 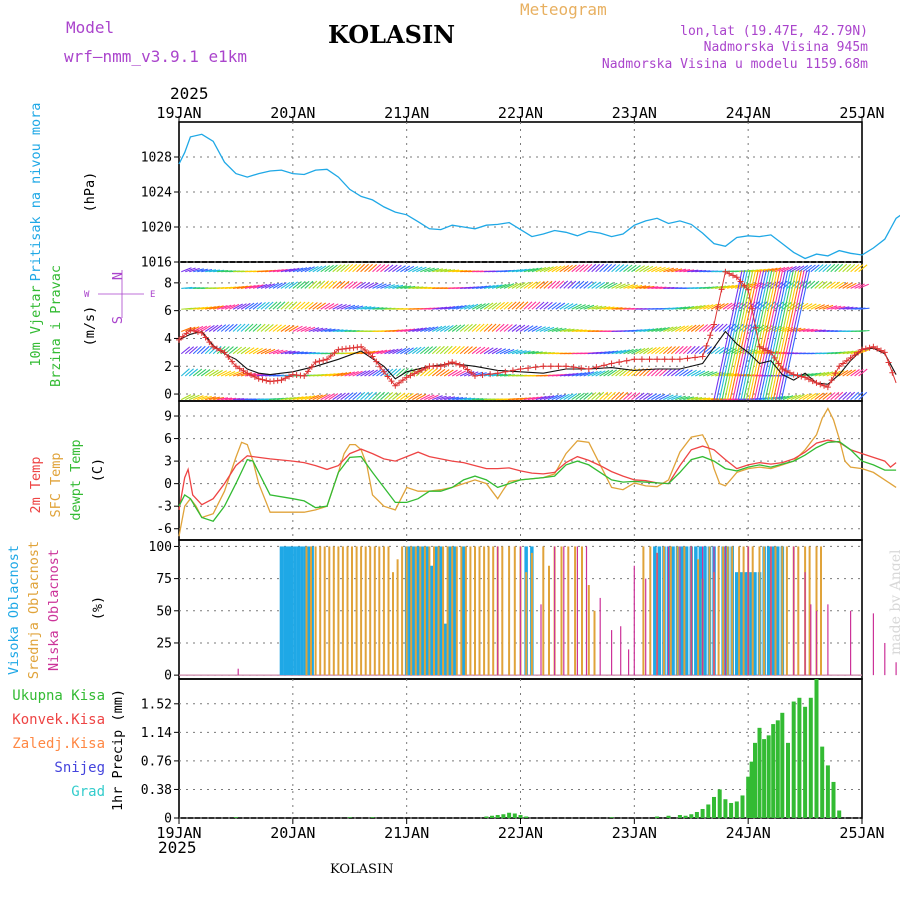 What do you see at coordinates (36, 192) in the screenshot?
I see `pressure-axis-title: Pritisak na nivou mora` at bounding box center [36, 192].